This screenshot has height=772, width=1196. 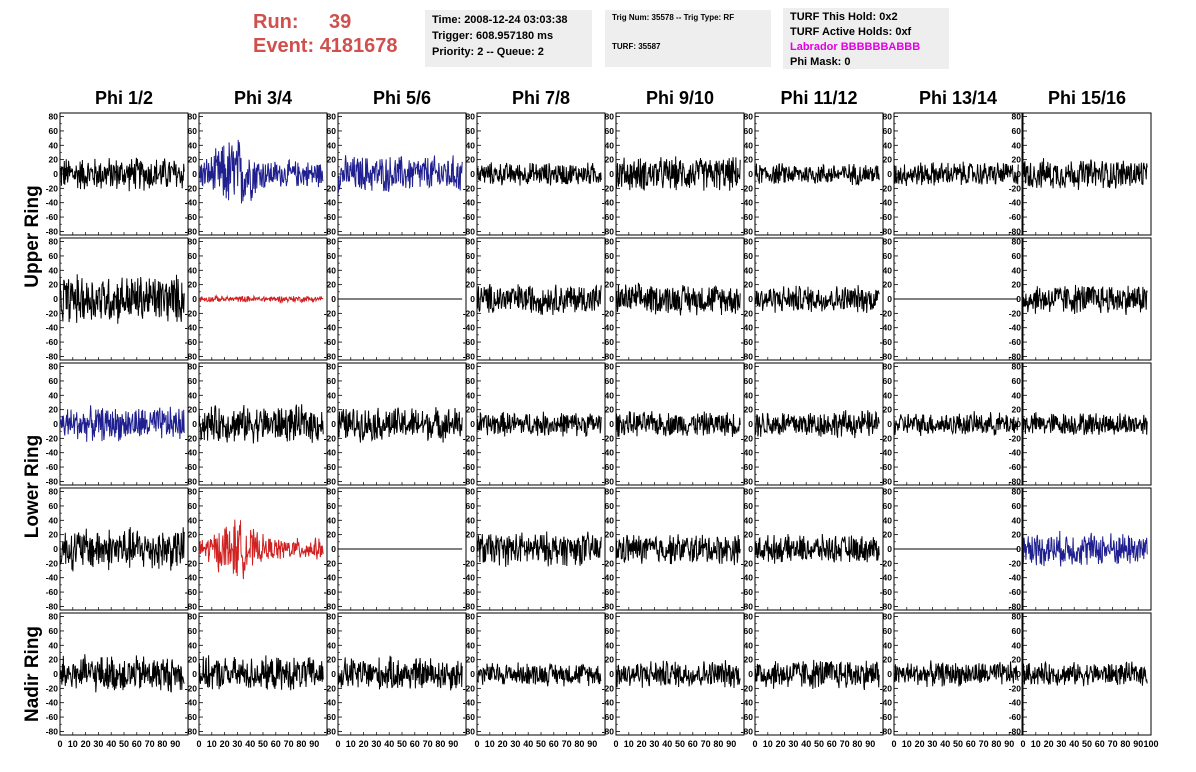 What do you see at coordinates (276, 22) in the screenshot?
I see `run-label: Run:` at bounding box center [276, 22].